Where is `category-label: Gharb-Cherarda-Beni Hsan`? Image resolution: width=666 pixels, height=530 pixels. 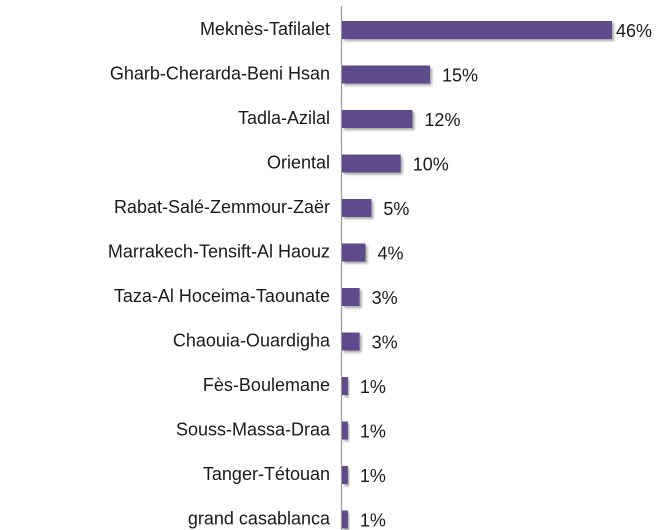
category-label: Gharb-Cherarda-Beni Hsan is located at coordinates (220, 73).